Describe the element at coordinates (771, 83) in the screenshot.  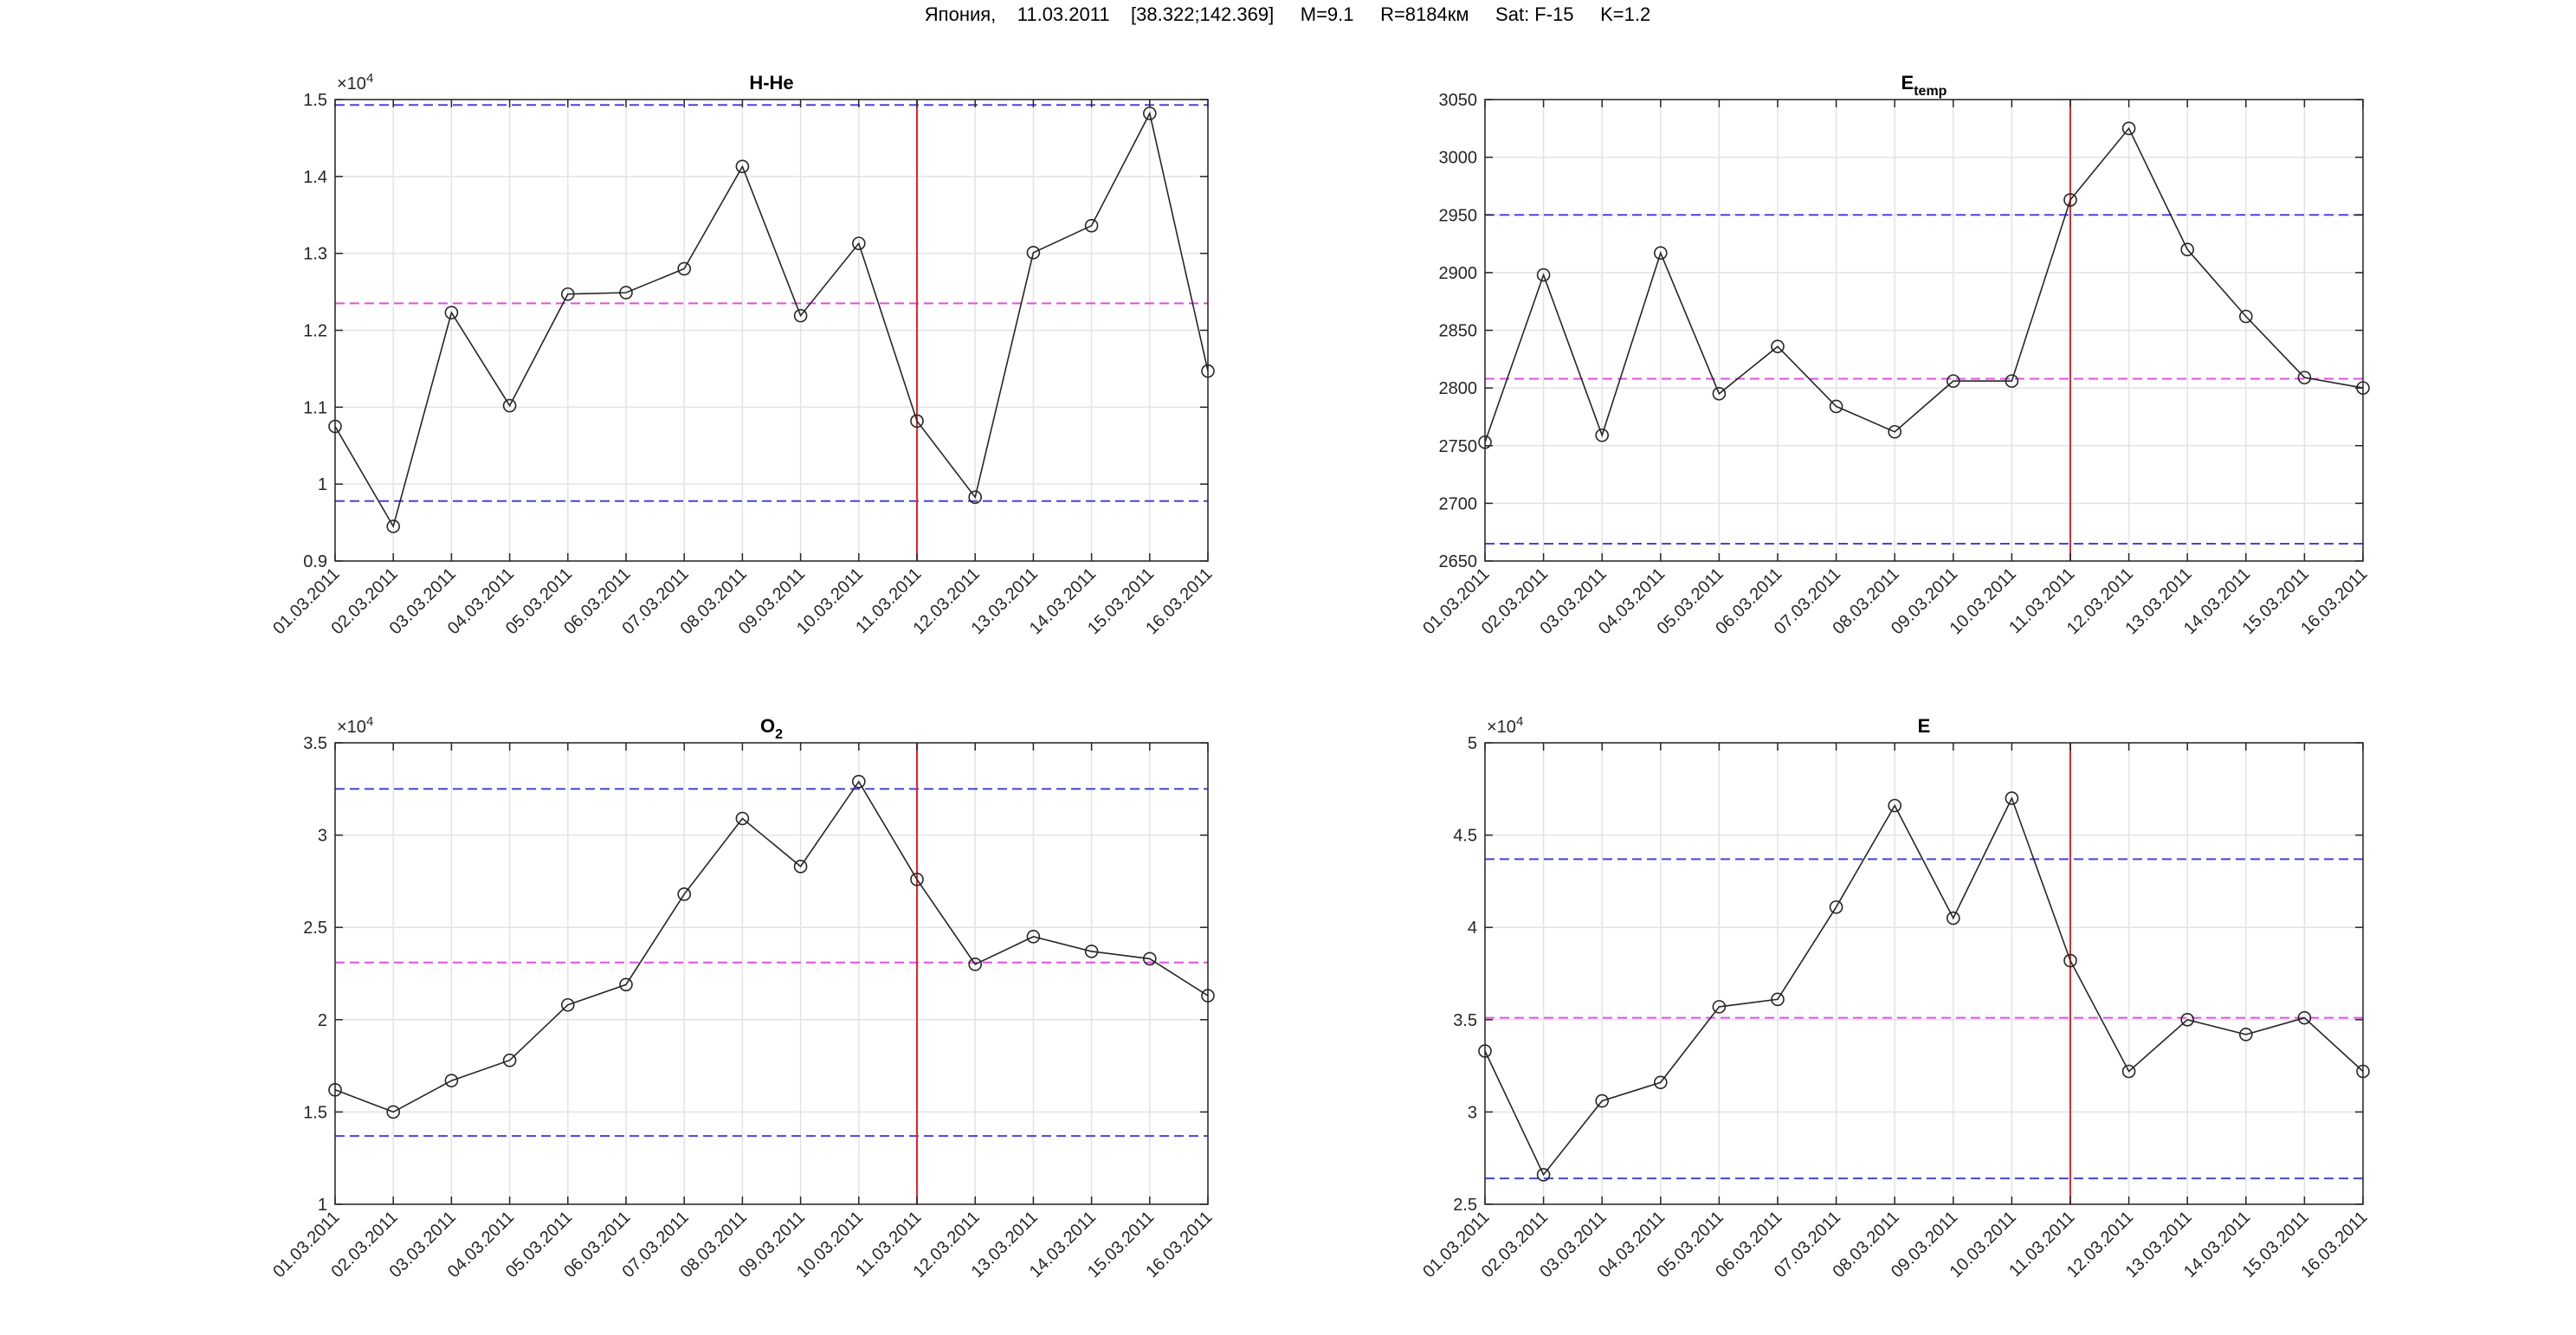
I see `hhe-title: H-He` at that location.